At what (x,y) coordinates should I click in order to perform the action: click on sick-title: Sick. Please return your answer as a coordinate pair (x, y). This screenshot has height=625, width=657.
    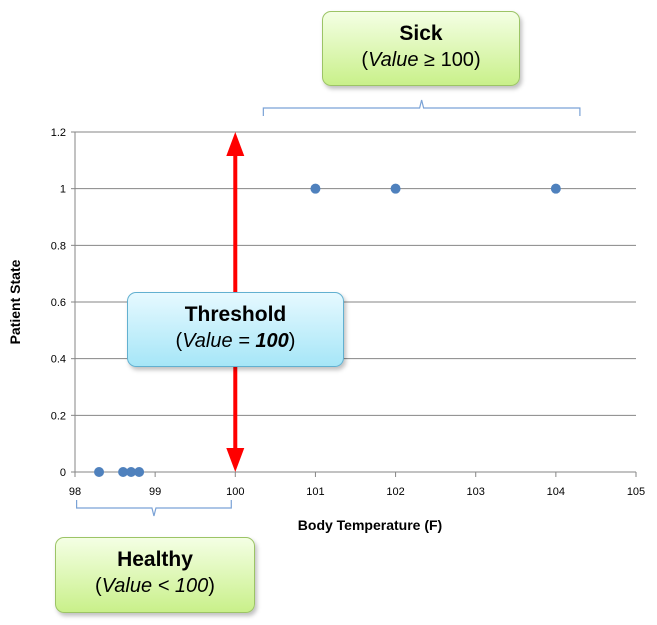
    Looking at the image, I should click on (421, 33).